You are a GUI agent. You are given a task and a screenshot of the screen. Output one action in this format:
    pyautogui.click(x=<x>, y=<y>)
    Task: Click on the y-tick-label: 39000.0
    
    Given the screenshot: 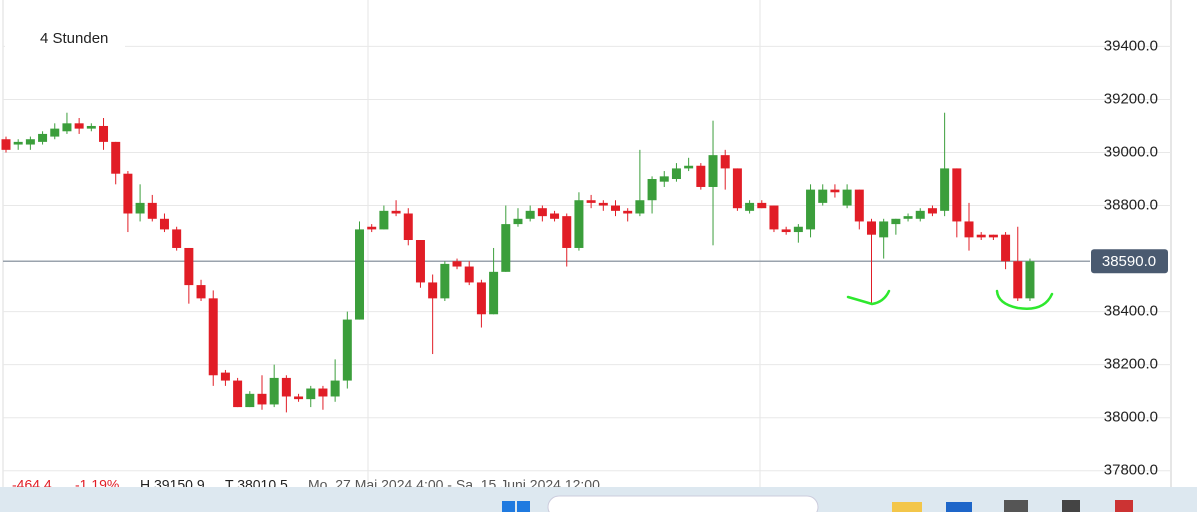 What is the action you would take?
    pyautogui.click(x=1131, y=151)
    